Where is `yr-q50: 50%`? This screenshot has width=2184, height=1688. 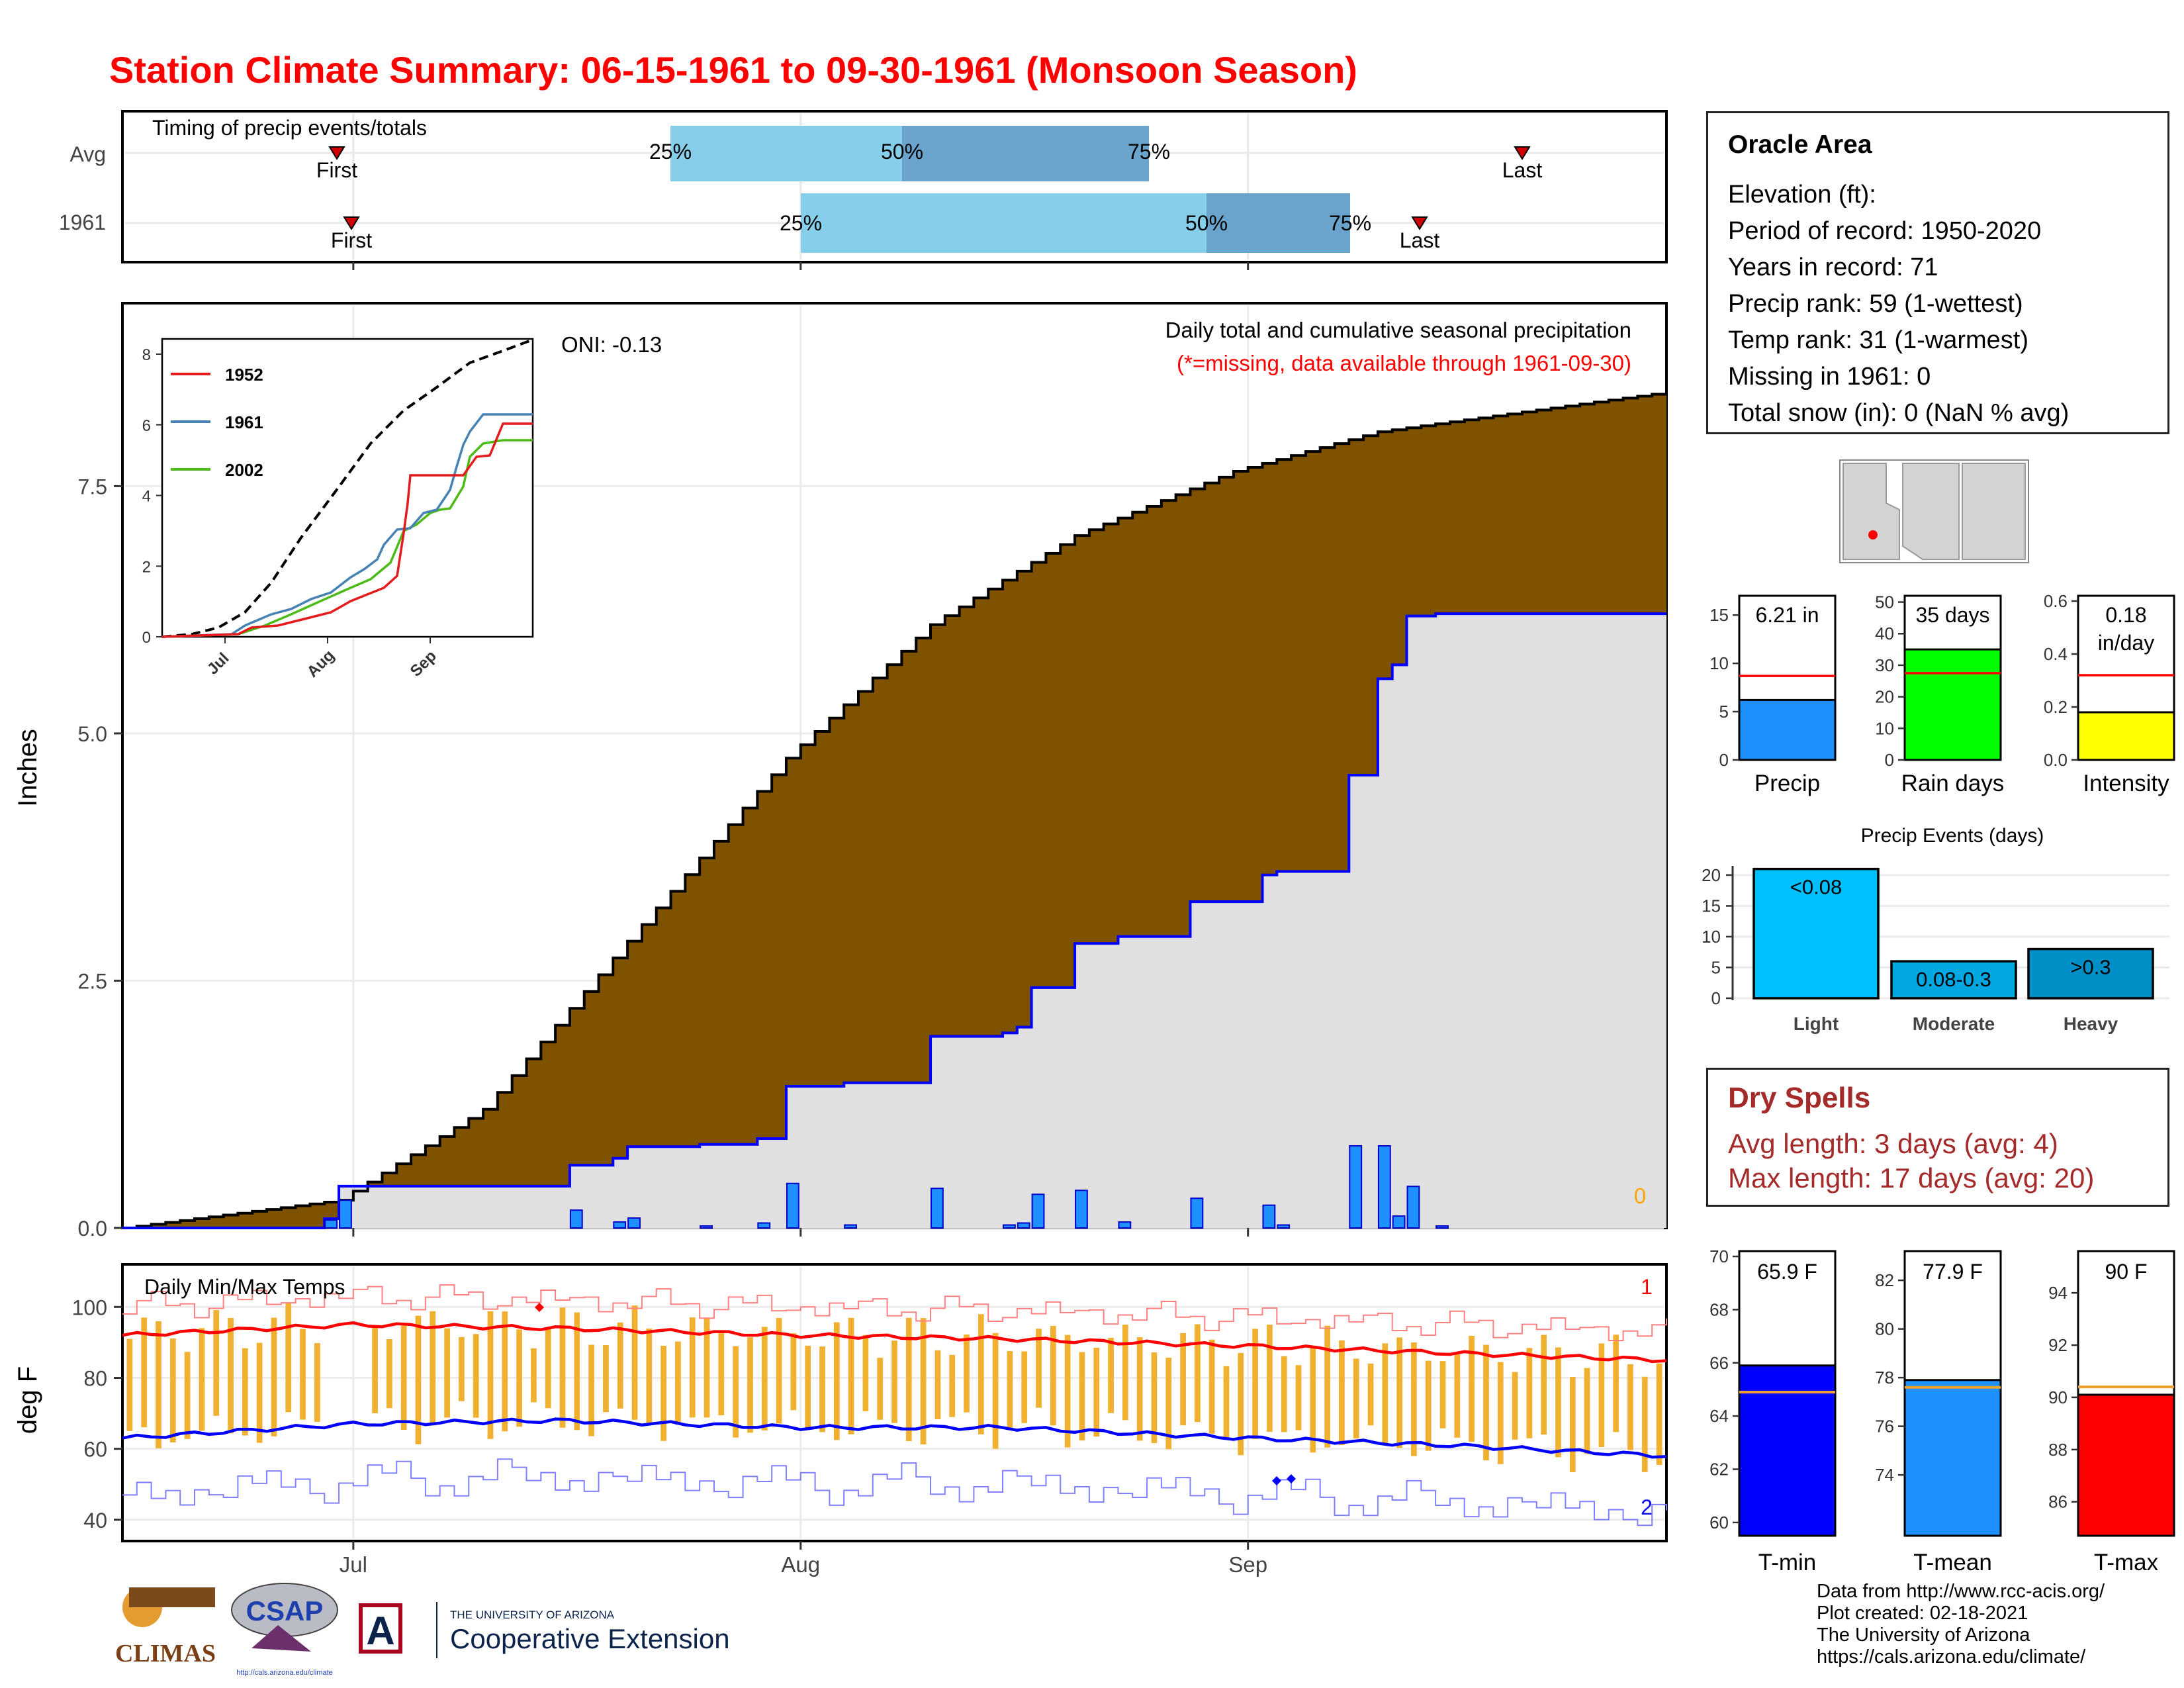 yr-q50: 50% is located at coordinates (1206, 223).